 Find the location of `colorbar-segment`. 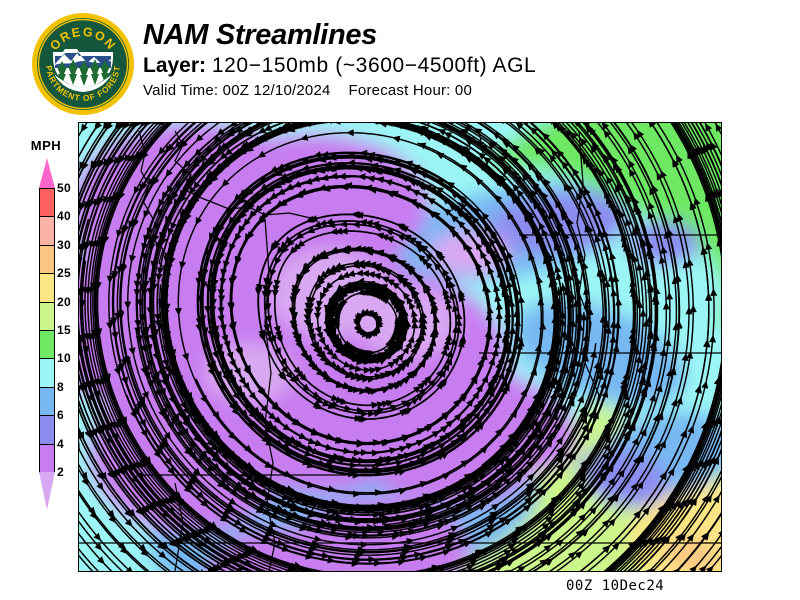

colorbar-segment is located at coordinates (47, 429).